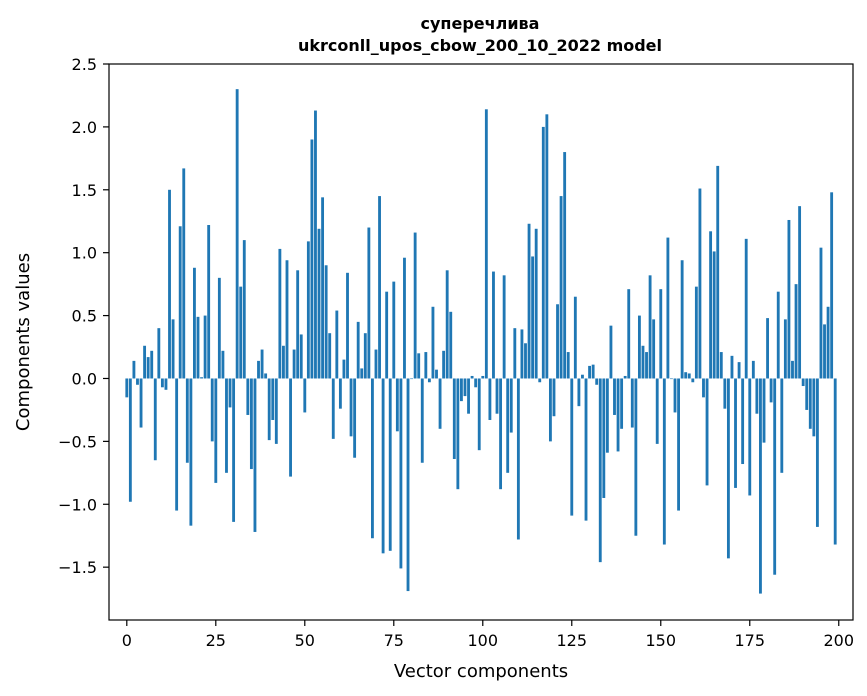 The height and width of the screenshot is (696, 867). Describe the element at coordinates (84, 253) in the screenshot. I see `y-tick-label: 1.0` at that location.